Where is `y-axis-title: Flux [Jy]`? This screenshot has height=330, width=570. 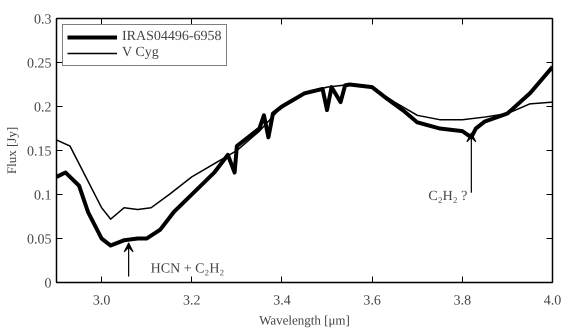
y-axis-title: Flux [Jy] is located at coordinates (11, 150).